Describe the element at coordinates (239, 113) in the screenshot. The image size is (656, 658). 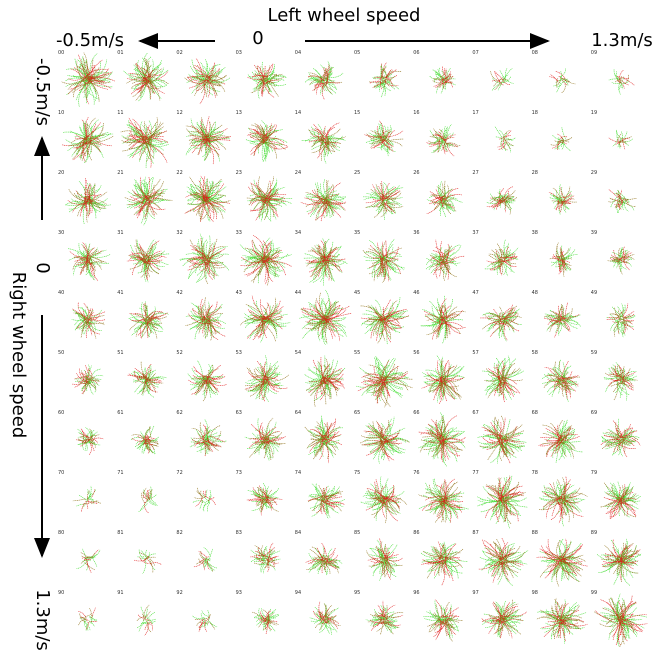
I see `cell-number: 13` at that location.